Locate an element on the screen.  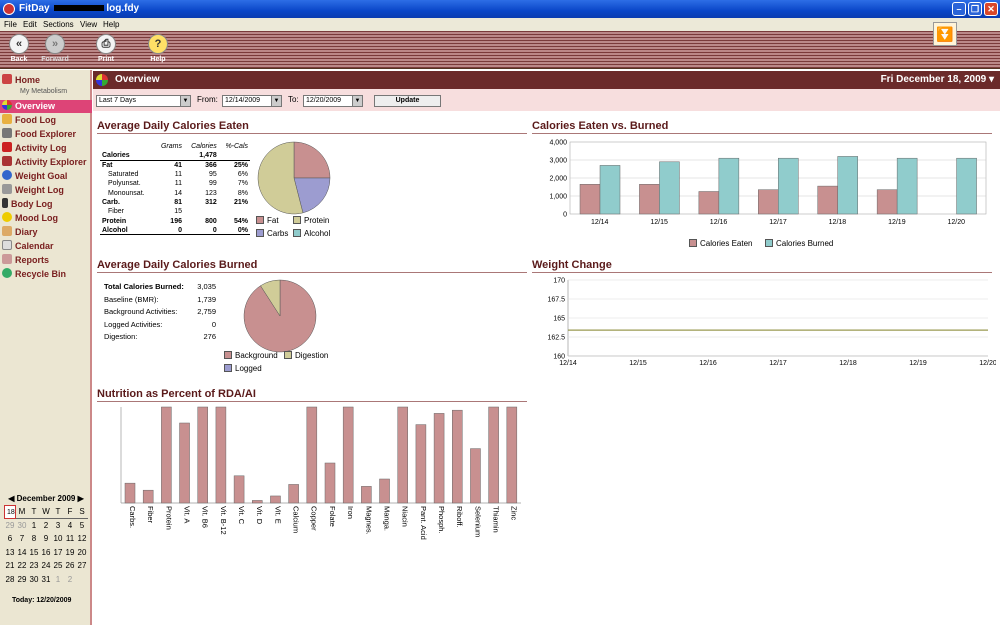
calendar-day: 26 is located at coordinates (70, 565).